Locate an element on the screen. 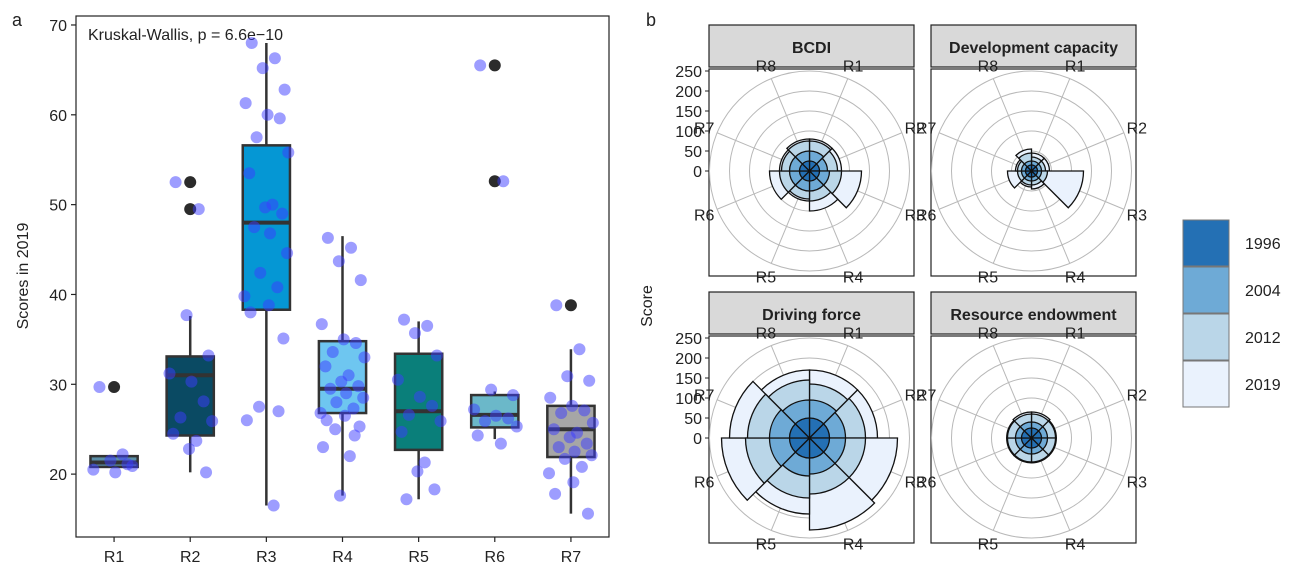 This screenshot has height=576, width=1298. y-tick-label: 70 is located at coordinates (58, 26).